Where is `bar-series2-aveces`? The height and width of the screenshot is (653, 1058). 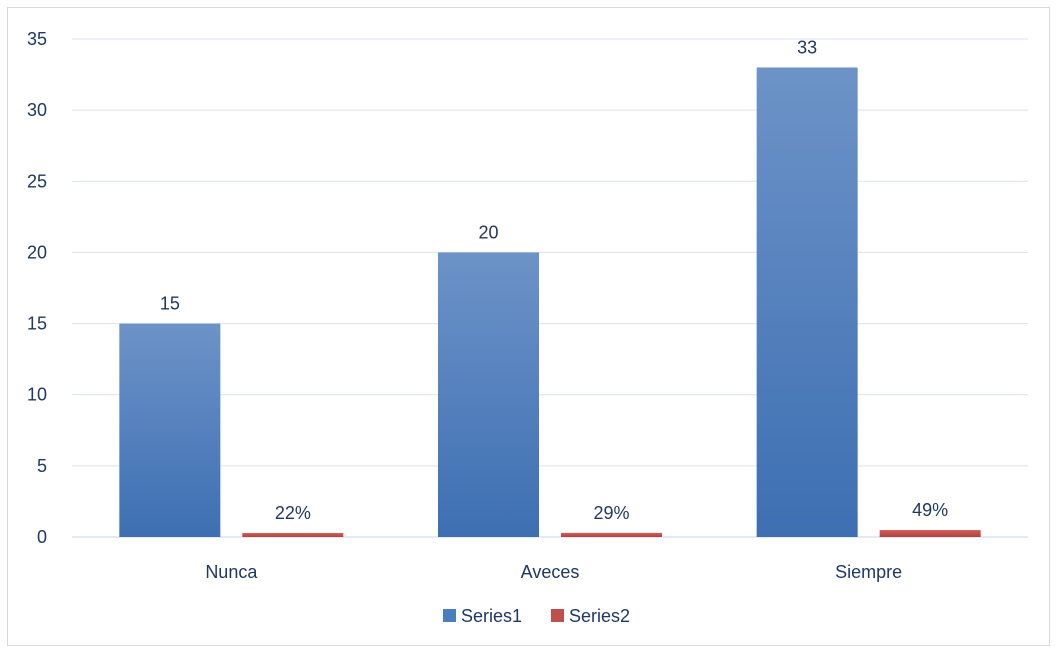 bar-series2-aveces is located at coordinates (611, 534).